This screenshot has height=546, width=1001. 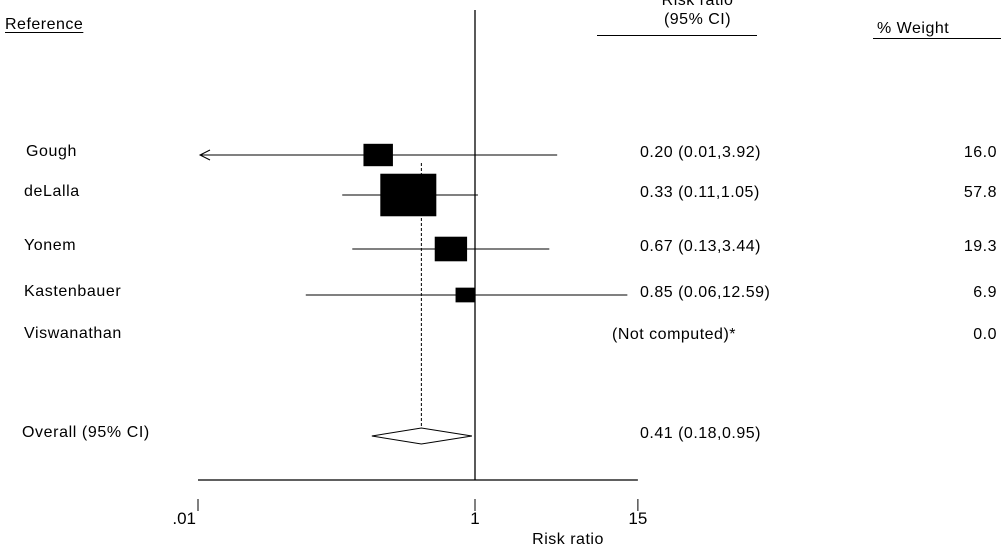 I want to click on overall-ci-text: 0.41 (0.18,0.95), so click(x=700, y=433).